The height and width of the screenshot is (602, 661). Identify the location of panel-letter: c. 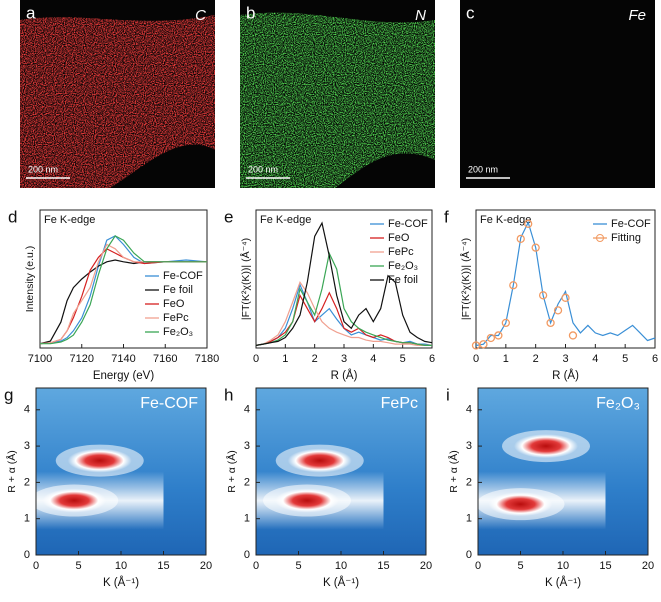
(470, 12).